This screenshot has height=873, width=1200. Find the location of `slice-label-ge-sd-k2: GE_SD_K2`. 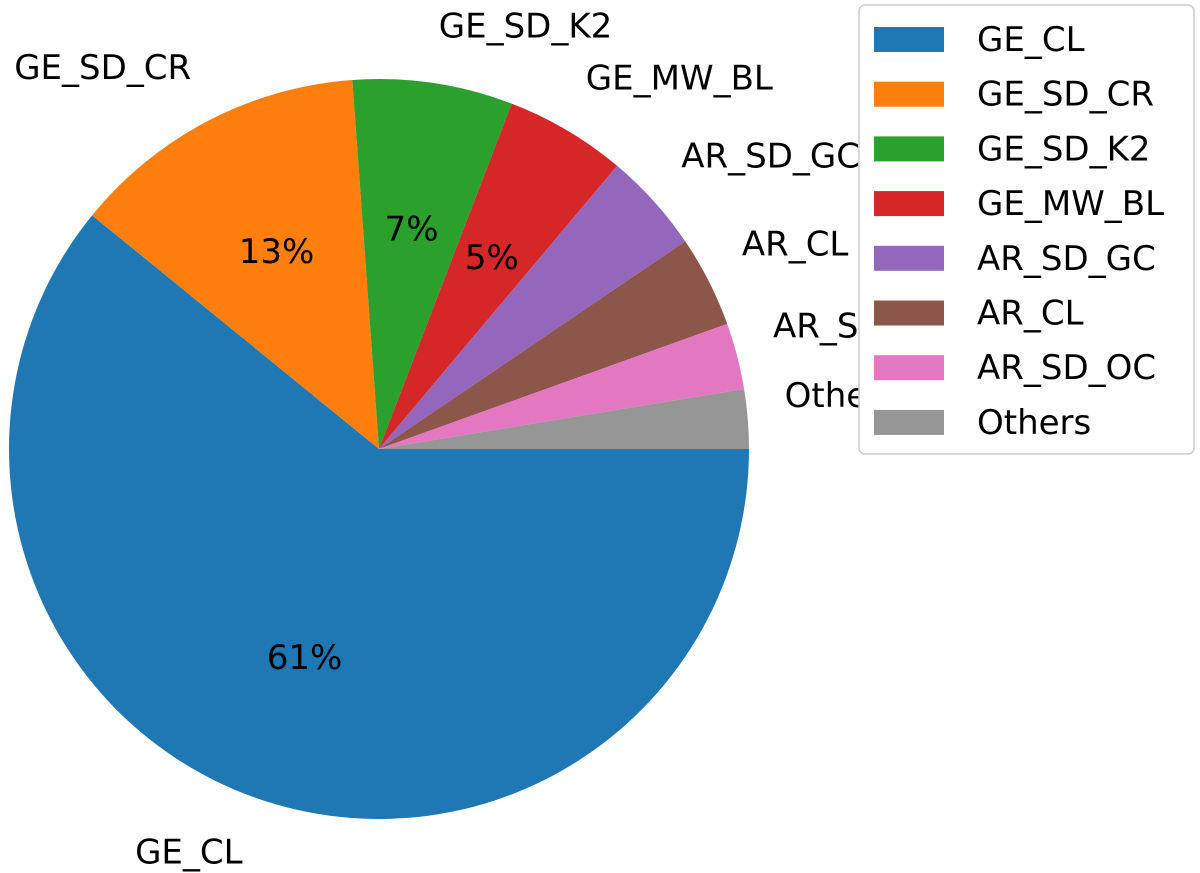

slice-label-ge-sd-k2: GE_SD_K2 is located at coordinates (526, 26).